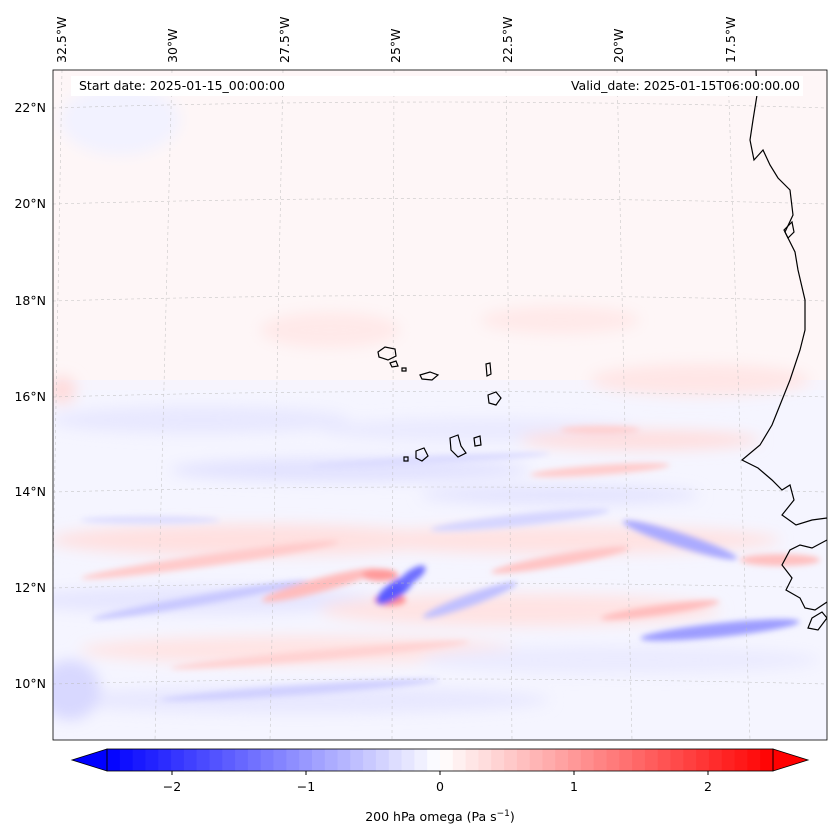  I want to click on colorbar-tick-label: 0, so click(440, 786).